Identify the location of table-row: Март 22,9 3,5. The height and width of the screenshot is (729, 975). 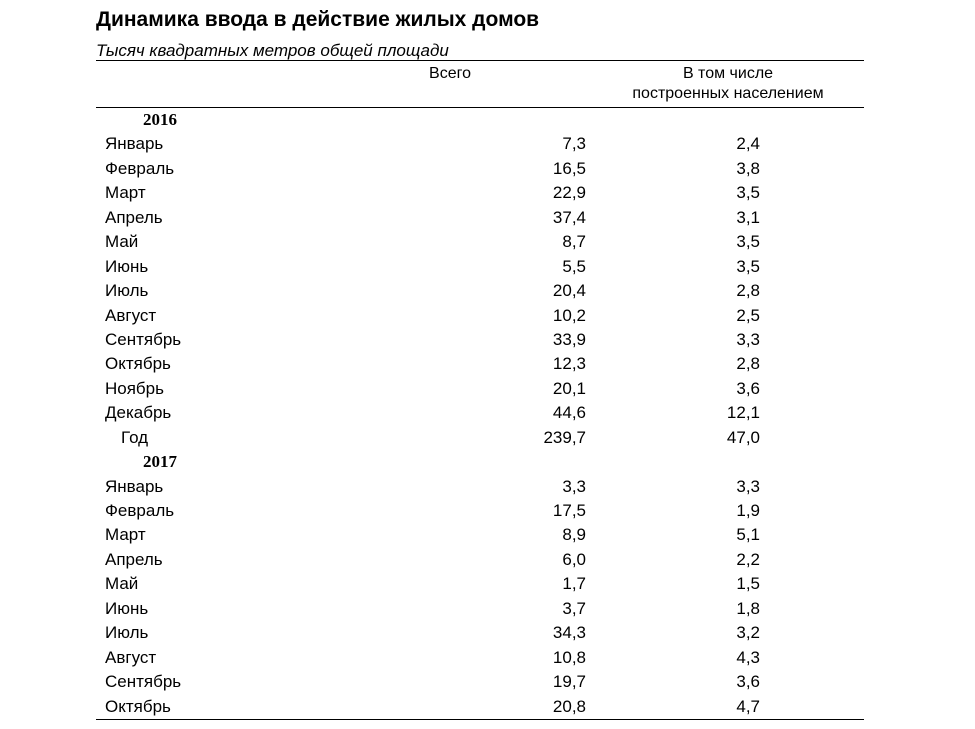
(480, 193).